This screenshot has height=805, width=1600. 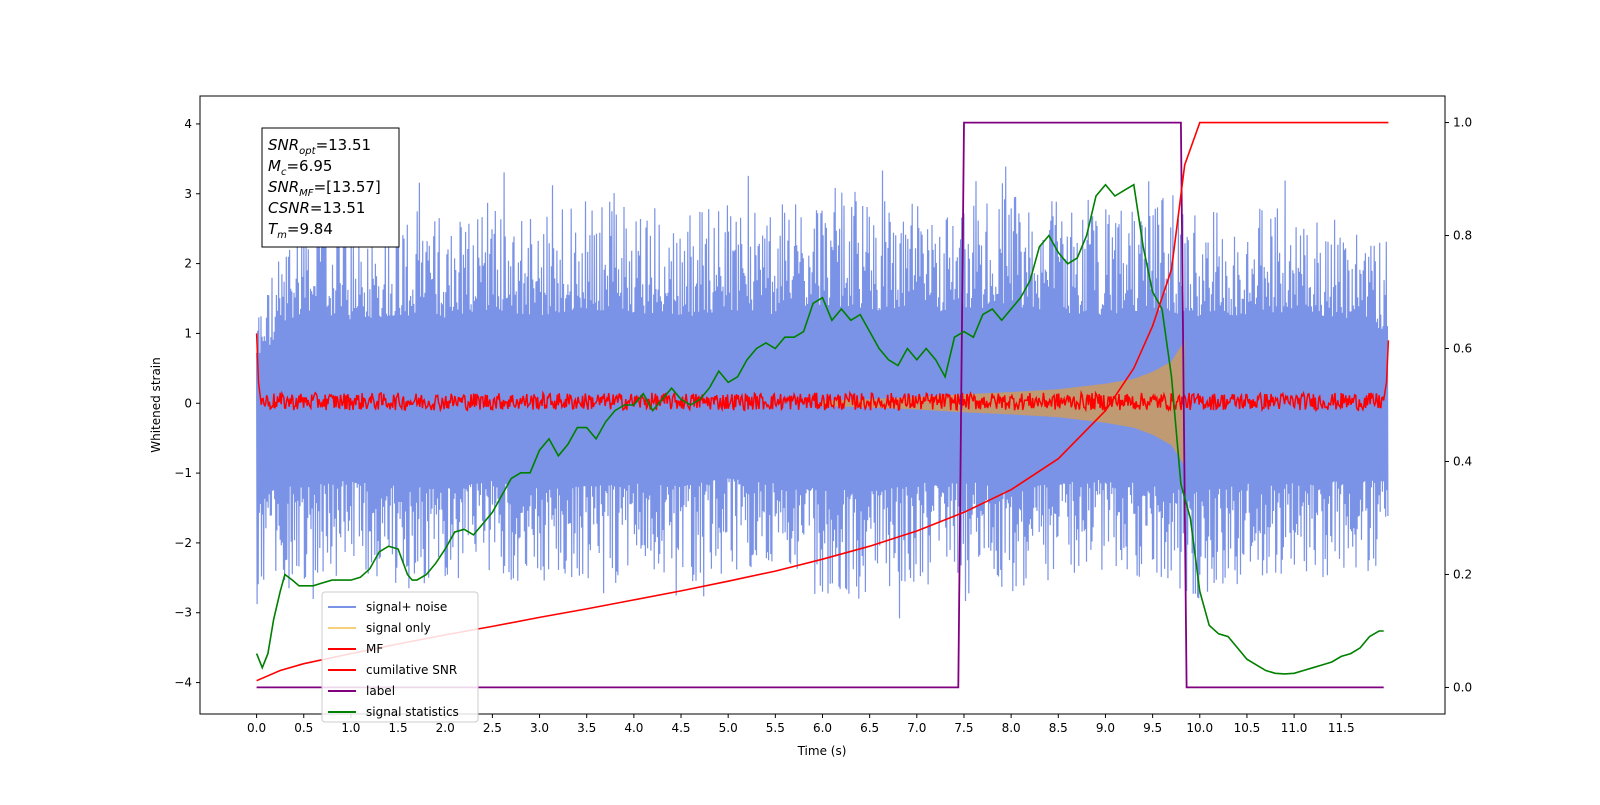 I want to click on mf-layer, so click(x=822, y=373).